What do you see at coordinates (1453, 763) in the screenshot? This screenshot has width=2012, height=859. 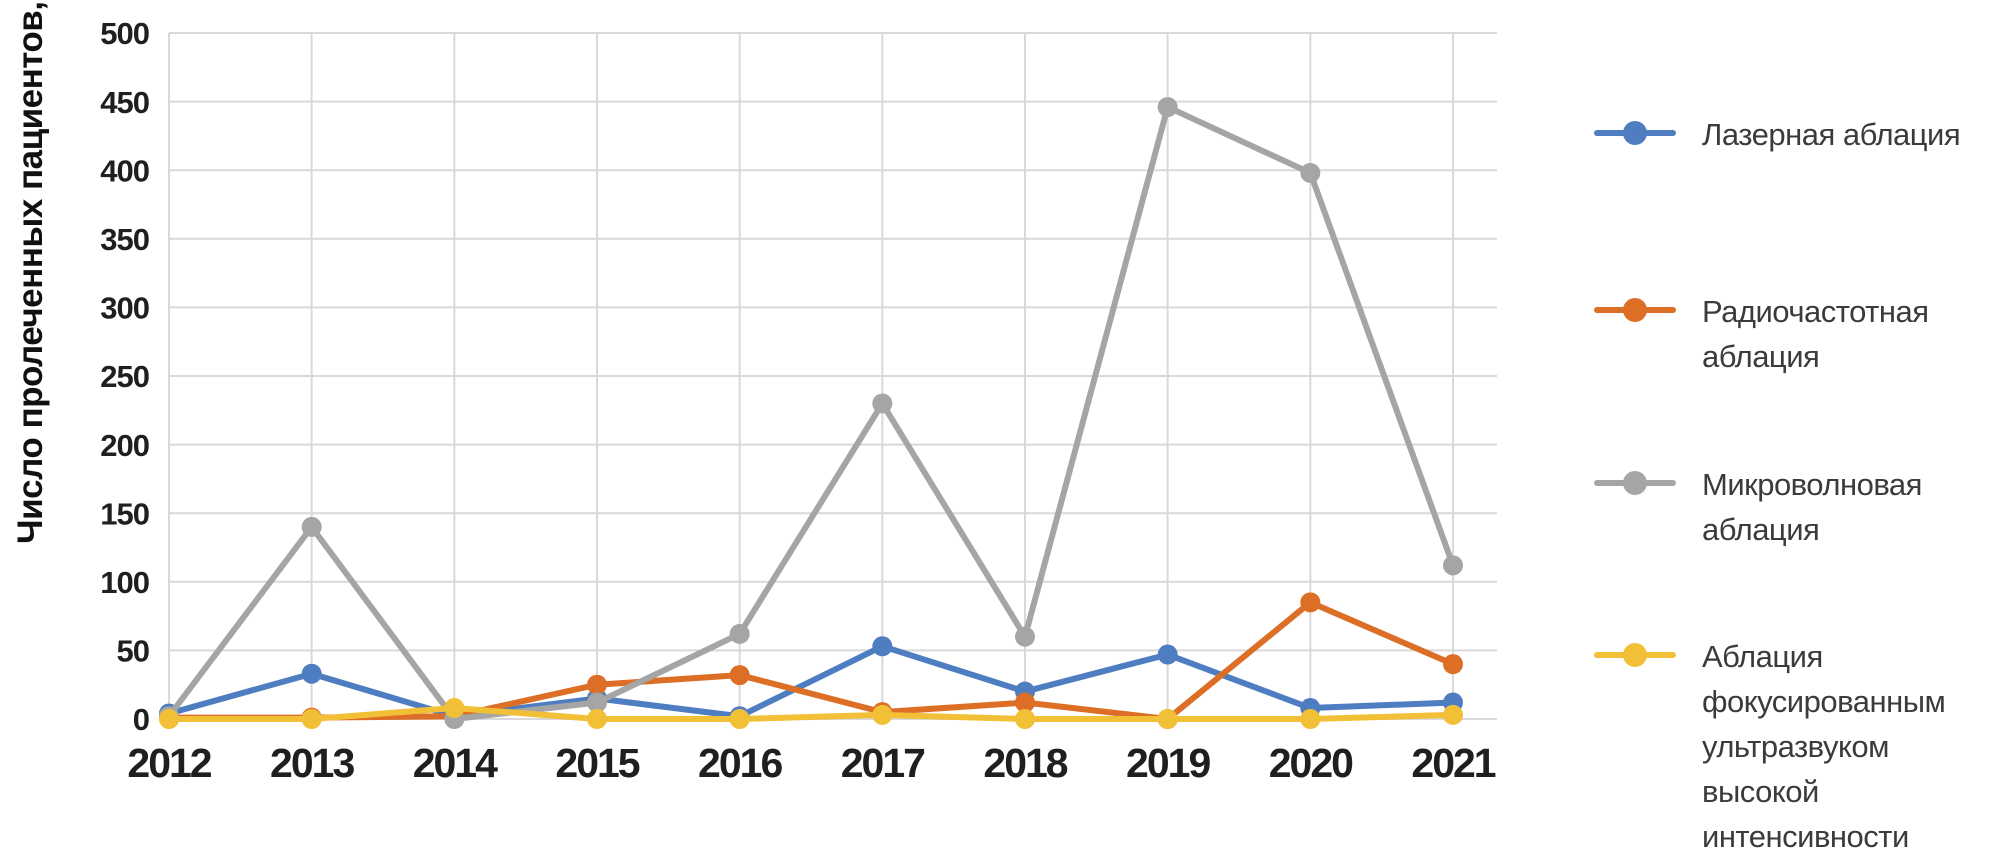 I see `x-tick-label: 2021` at bounding box center [1453, 763].